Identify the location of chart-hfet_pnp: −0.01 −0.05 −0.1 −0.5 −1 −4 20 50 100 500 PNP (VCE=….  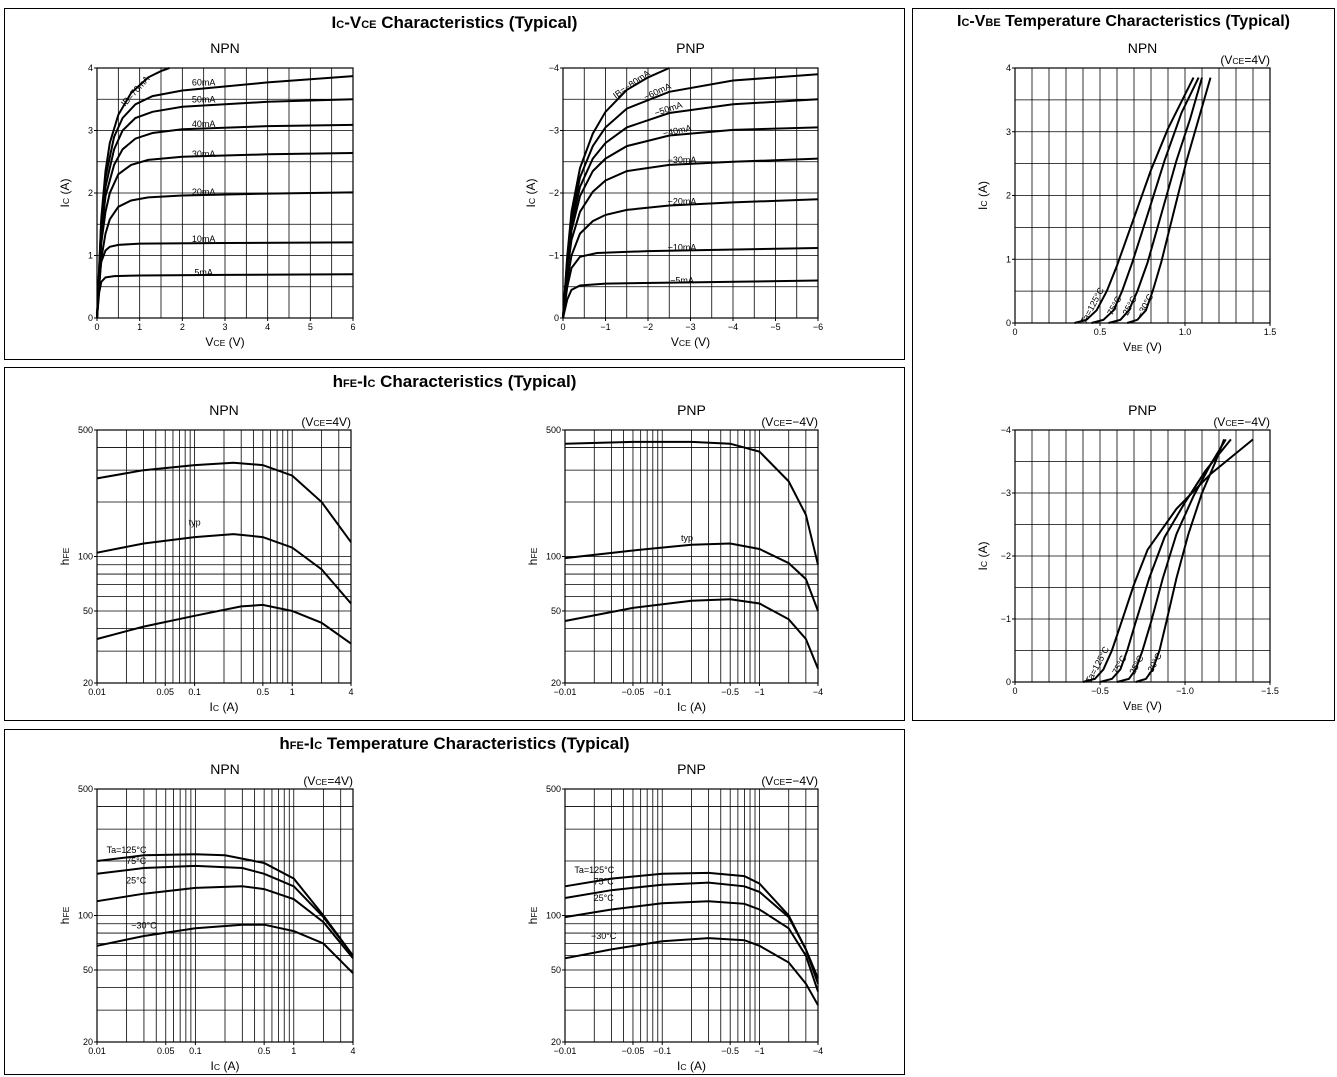
(674, 917).